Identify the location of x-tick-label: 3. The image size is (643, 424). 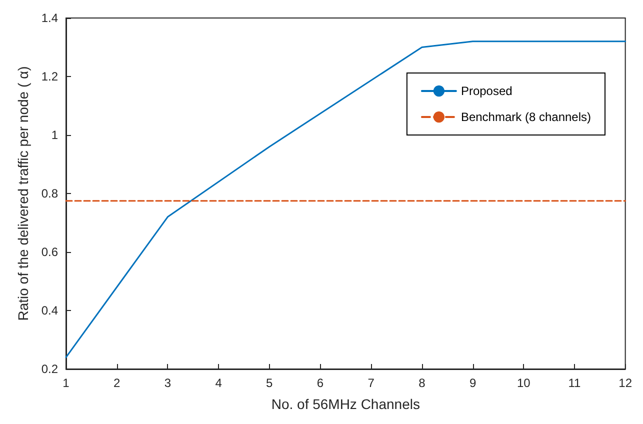
(168, 383).